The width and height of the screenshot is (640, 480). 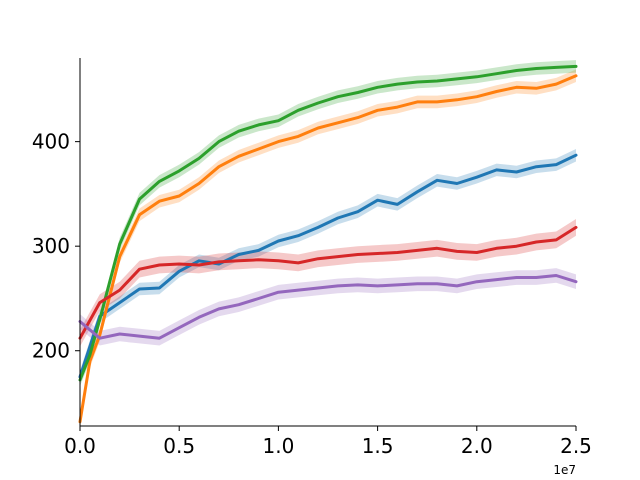 I want to click on y-tick-label: 300, so click(x=51, y=246).